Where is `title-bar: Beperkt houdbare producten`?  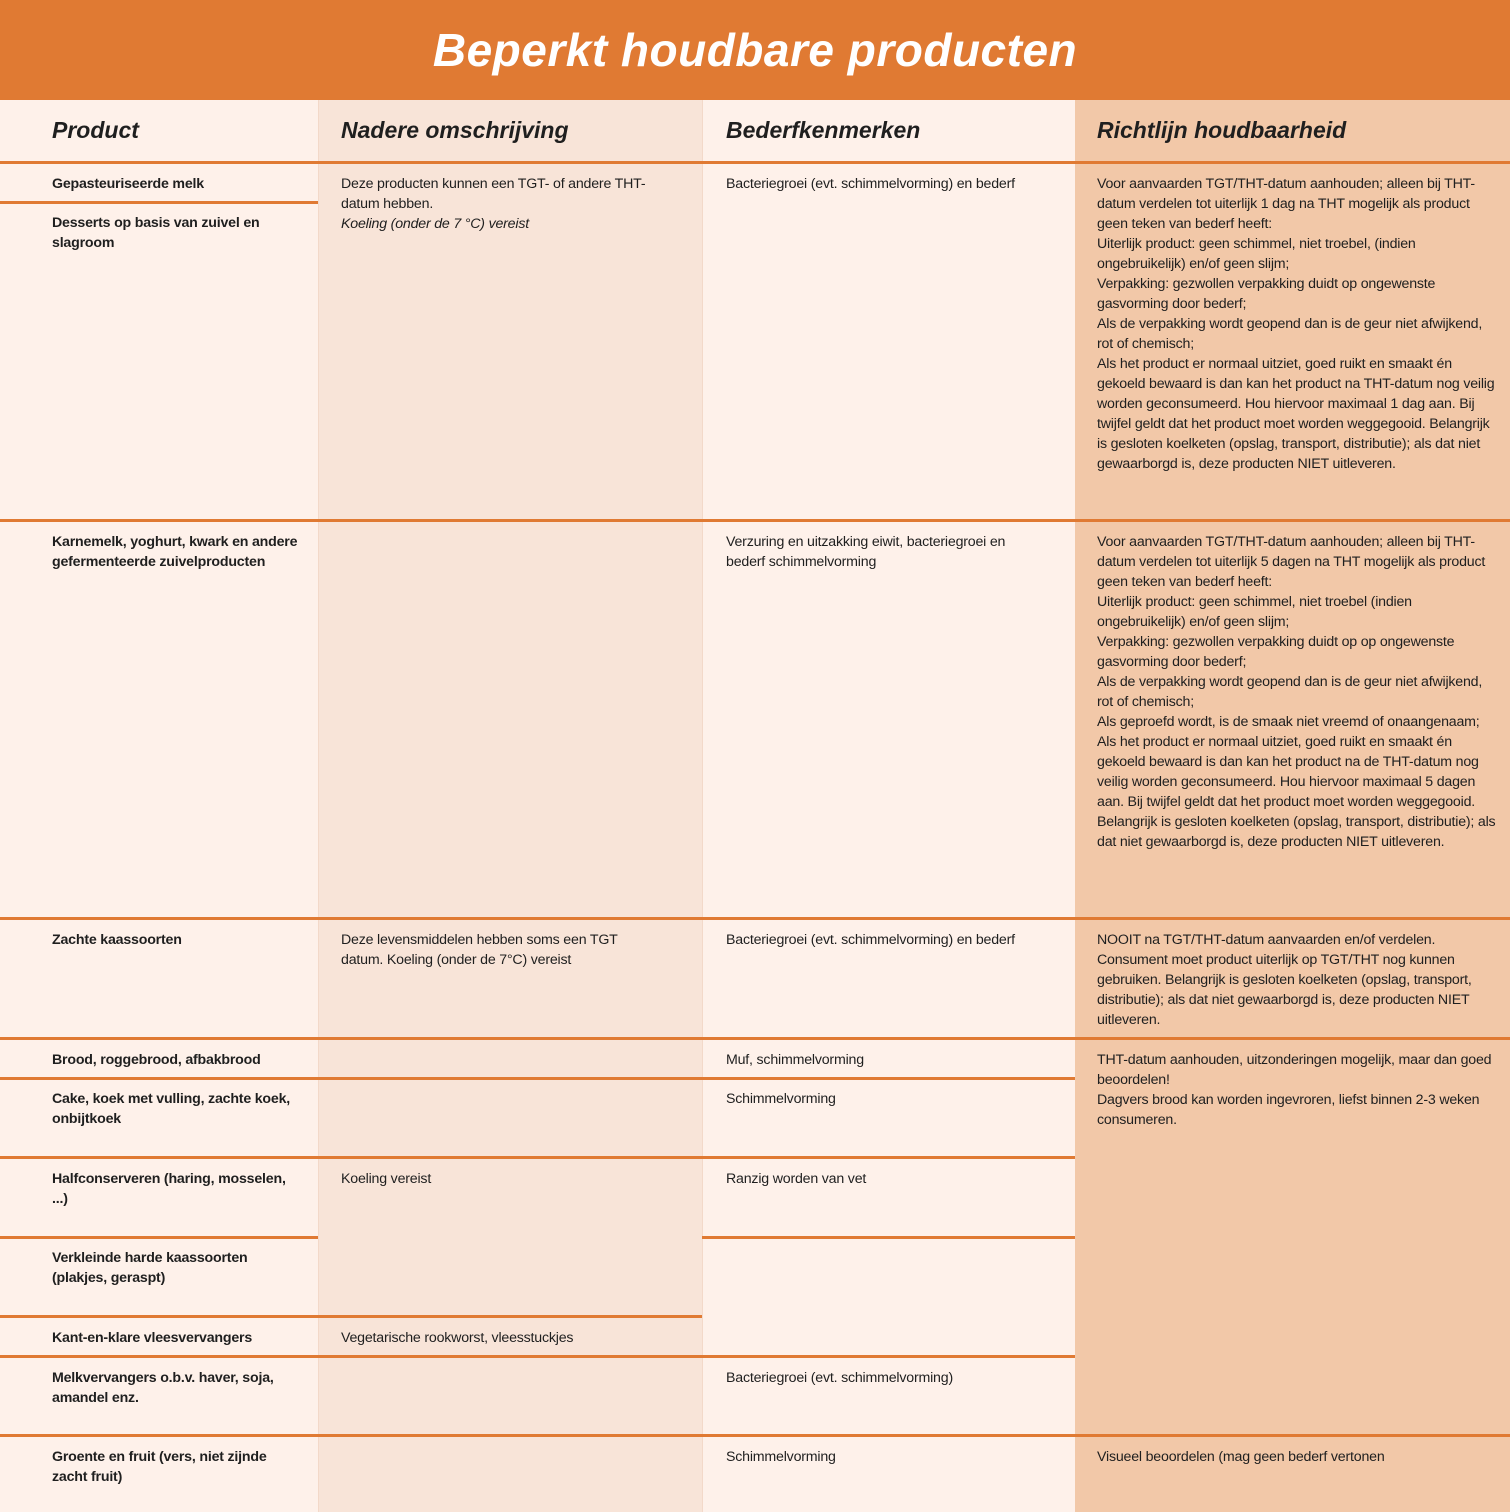
title-bar: Beperkt houdbare producten is located at coordinates (755, 50).